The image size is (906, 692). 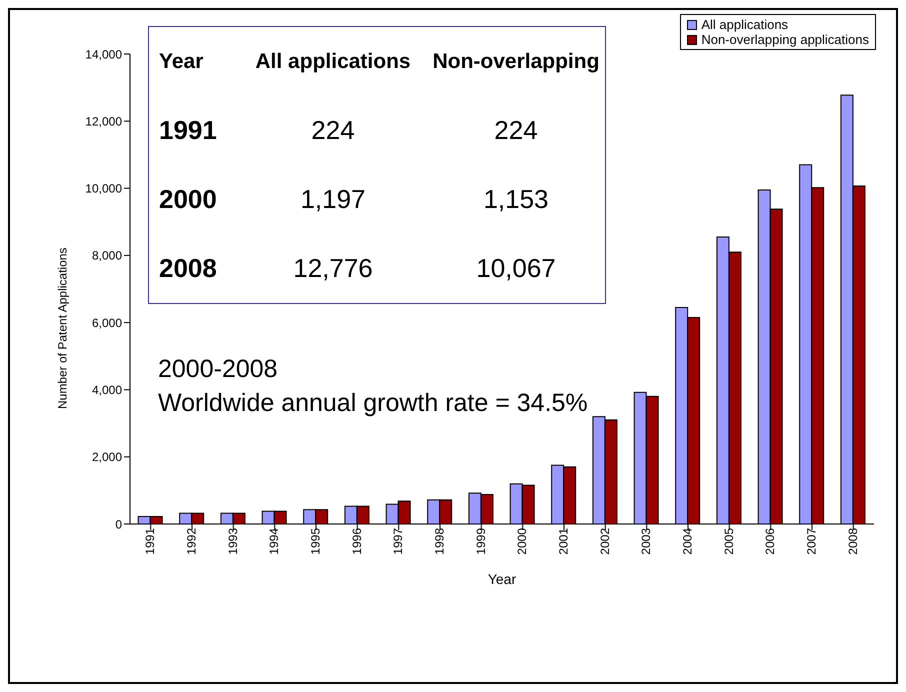 I want to click on annotation: All applications, so click(x=333, y=62).